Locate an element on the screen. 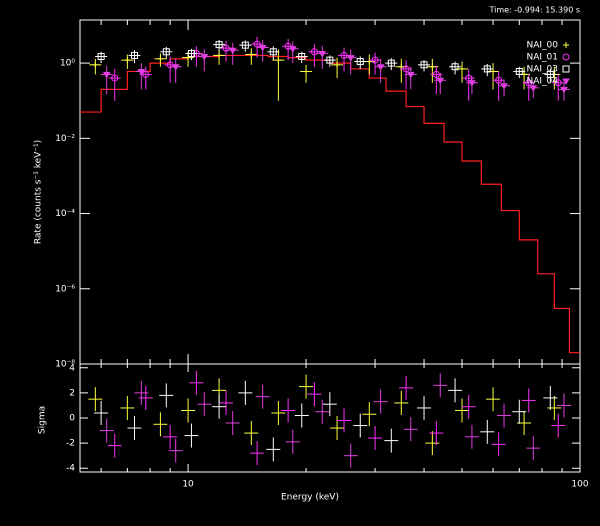 The width and height of the screenshot is (600, 526). residual-y-tick-label: -2 is located at coordinates (70, 444).